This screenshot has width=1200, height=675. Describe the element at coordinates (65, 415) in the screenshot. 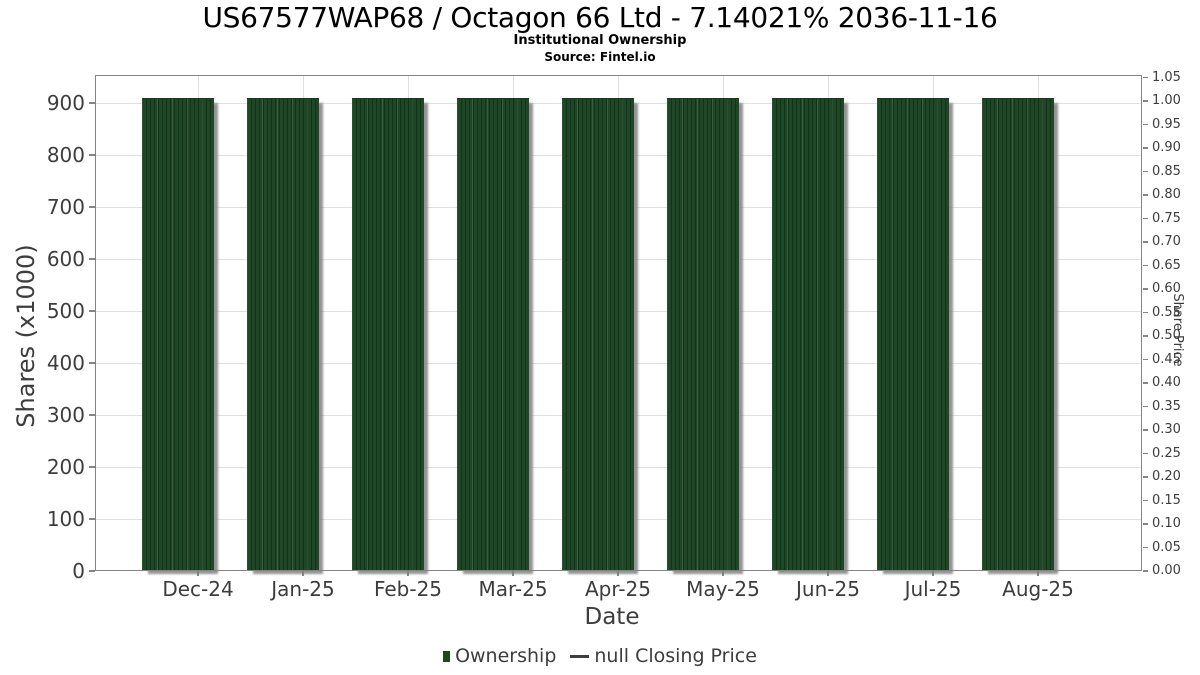

I see `y-axis-tick-label-left: 300` at that location.